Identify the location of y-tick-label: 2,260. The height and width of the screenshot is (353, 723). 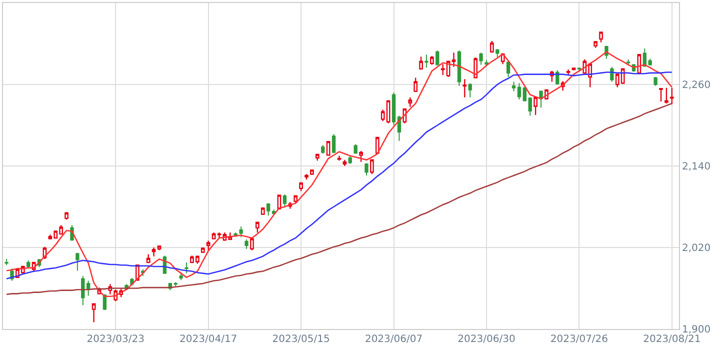
(696, 85).